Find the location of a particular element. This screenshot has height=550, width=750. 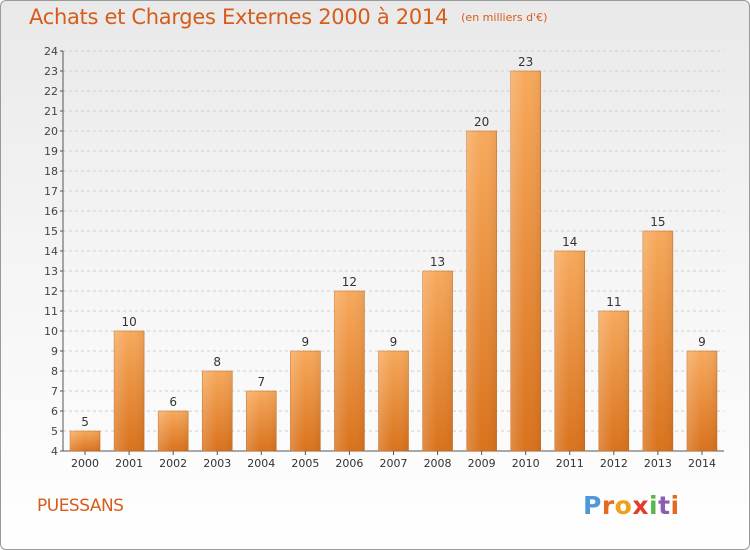

x-tick-label: 2010 is located at coordinates (526, 463).